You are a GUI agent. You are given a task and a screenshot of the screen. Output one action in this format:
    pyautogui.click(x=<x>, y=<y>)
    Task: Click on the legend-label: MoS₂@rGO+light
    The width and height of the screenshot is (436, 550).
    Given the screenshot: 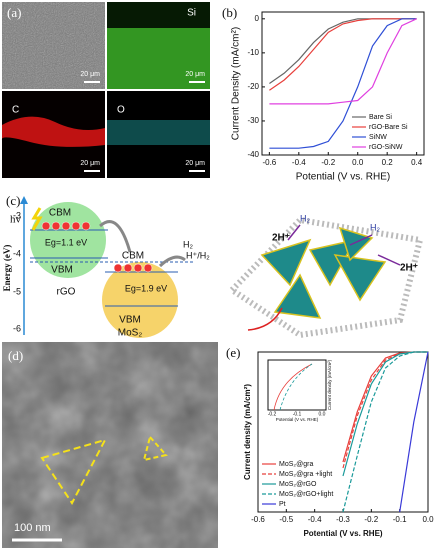 What is the action you would take?
    pyautogui.click(x=306, y=494)
    